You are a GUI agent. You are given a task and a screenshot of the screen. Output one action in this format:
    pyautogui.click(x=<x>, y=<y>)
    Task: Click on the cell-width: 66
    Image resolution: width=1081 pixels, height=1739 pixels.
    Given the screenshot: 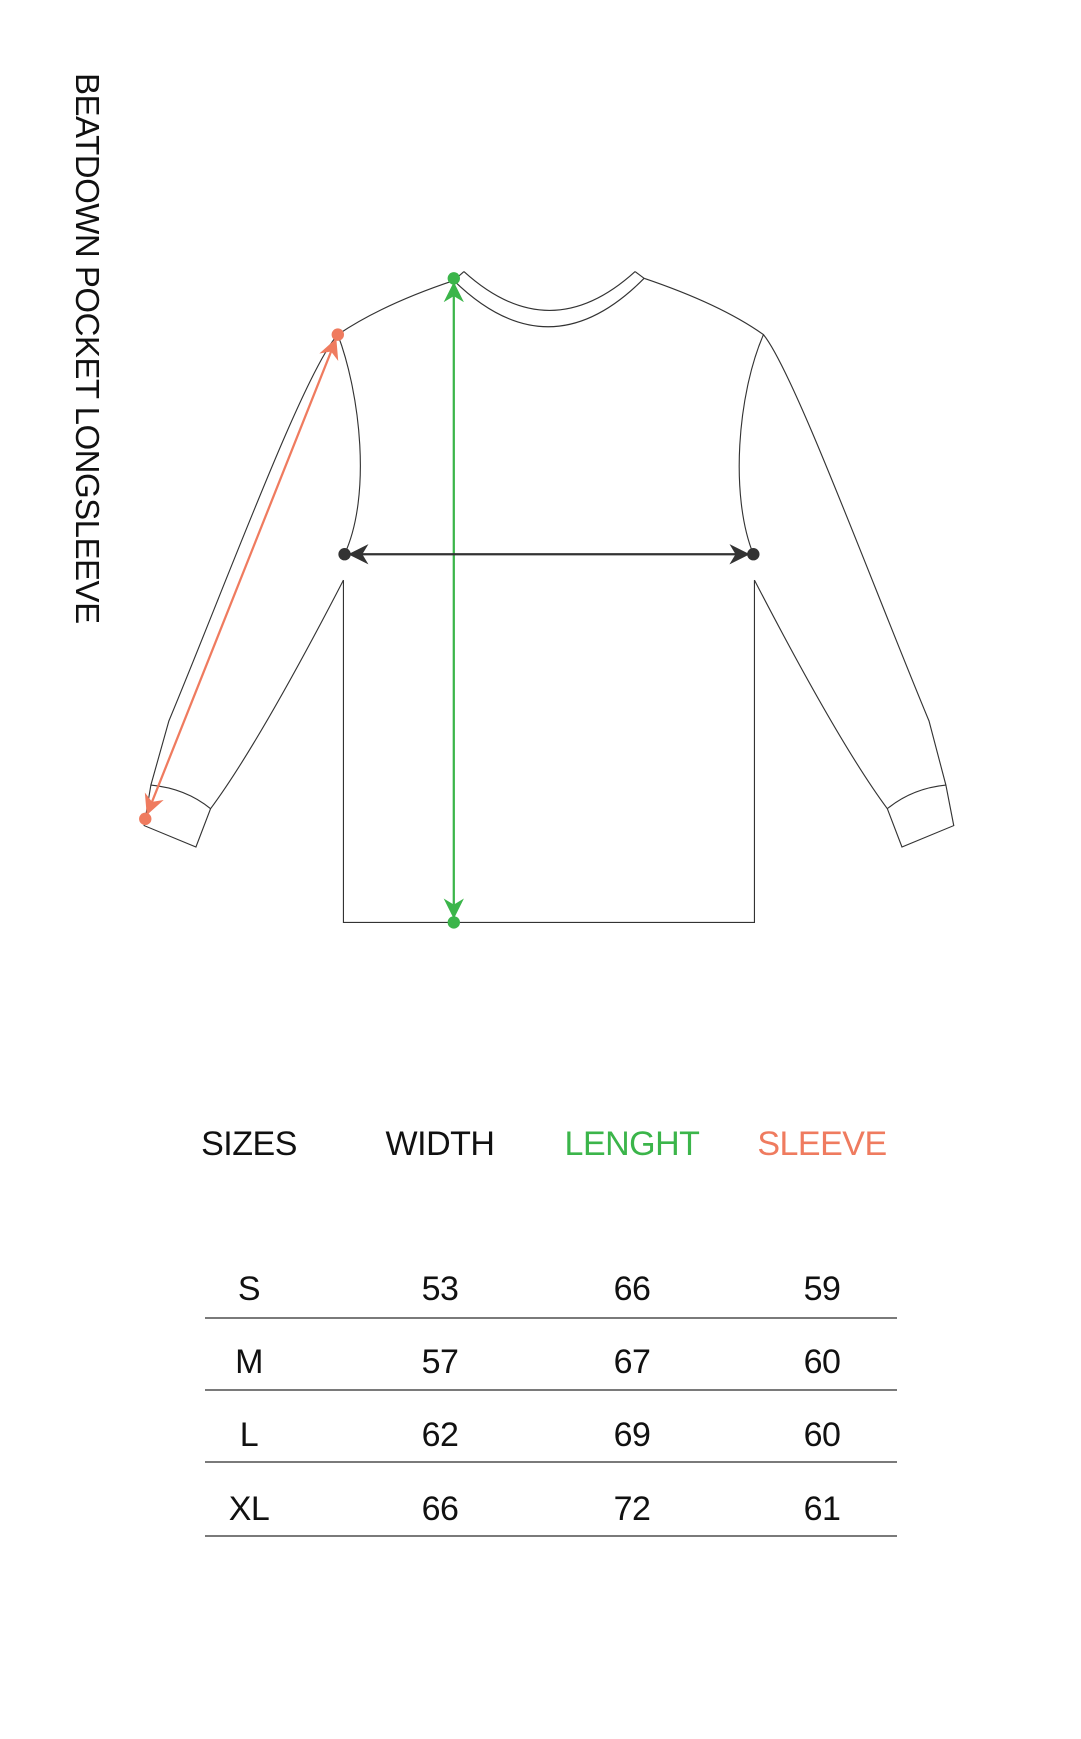 What is the action you would take?
    pyautogui.click(x=440, y=1509)
    